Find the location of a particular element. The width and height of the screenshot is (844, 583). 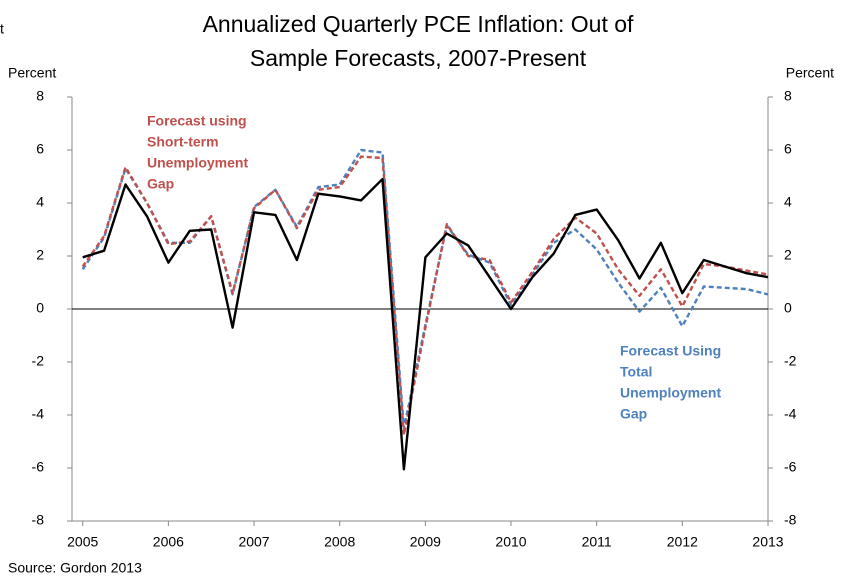

y2-tick-label: 2 is located at coordinates (788, 255).